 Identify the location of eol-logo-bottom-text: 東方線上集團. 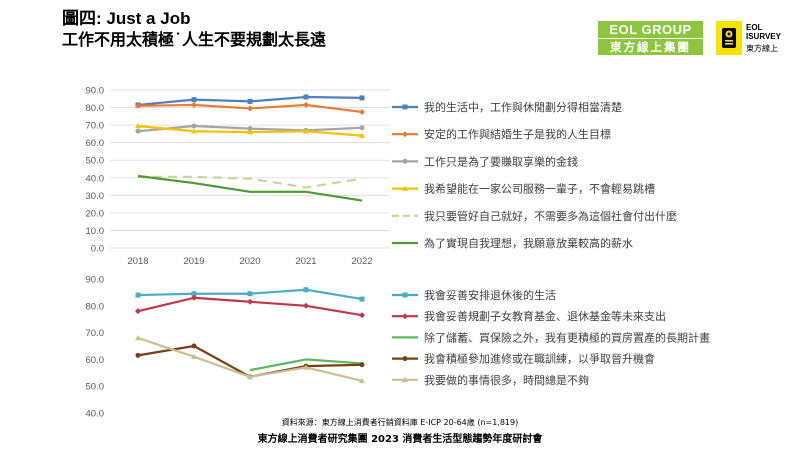
(650, 47).